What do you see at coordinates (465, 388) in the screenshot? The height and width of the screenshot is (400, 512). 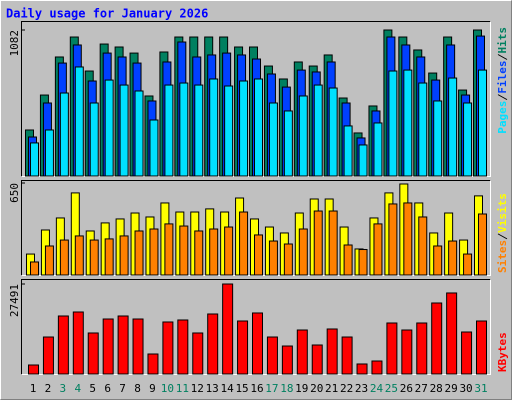 I see `x-tick-label: 30` at bounding box center [465, 388].